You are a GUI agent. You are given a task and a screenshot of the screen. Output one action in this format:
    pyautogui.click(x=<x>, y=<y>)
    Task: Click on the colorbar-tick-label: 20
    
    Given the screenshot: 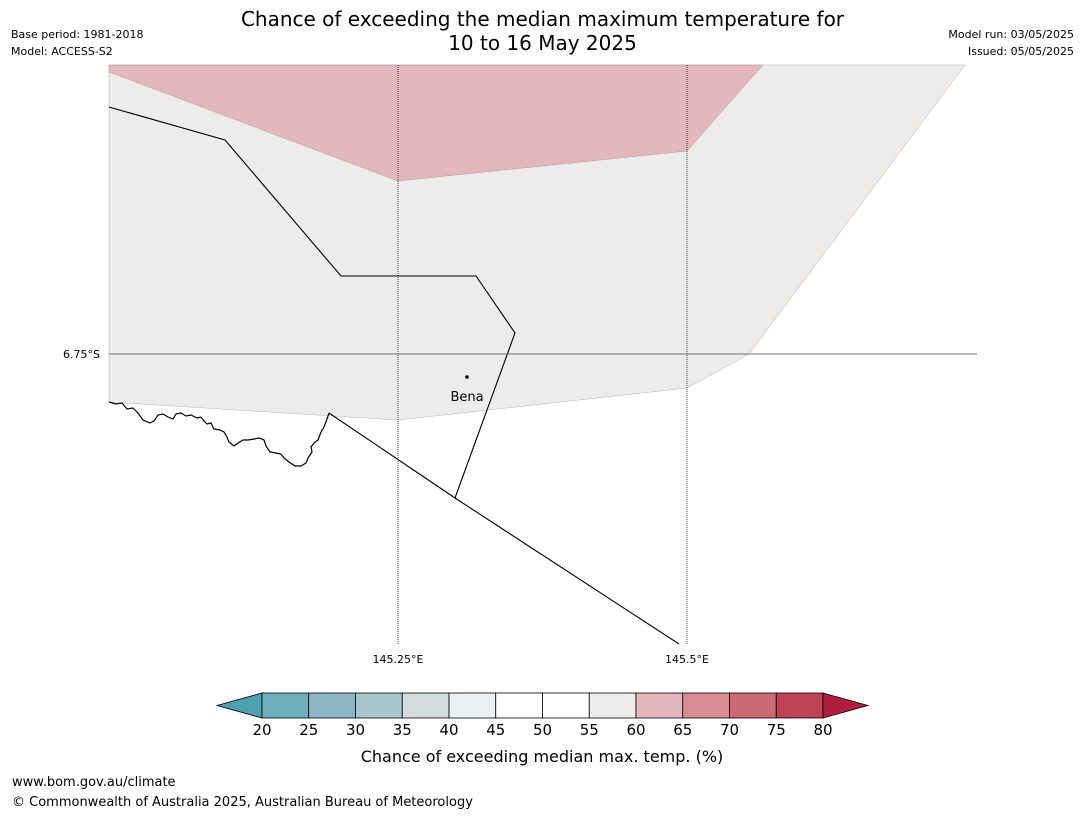 What is the action you would take?
    pyautogui.click(x=261, y=730)
    